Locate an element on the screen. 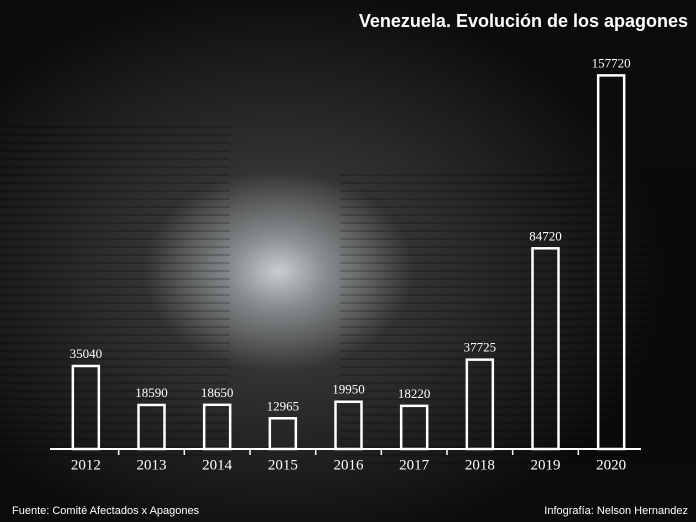 This screenshot has height=522, width=696. x-tick-label: 2019 is located at coordinates (546, 465).